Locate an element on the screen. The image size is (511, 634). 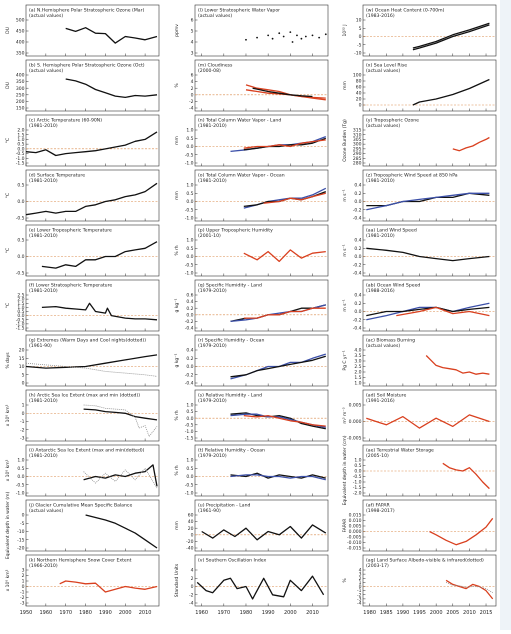
x-tick-label: 1990 is located at coordinates (403, 613).